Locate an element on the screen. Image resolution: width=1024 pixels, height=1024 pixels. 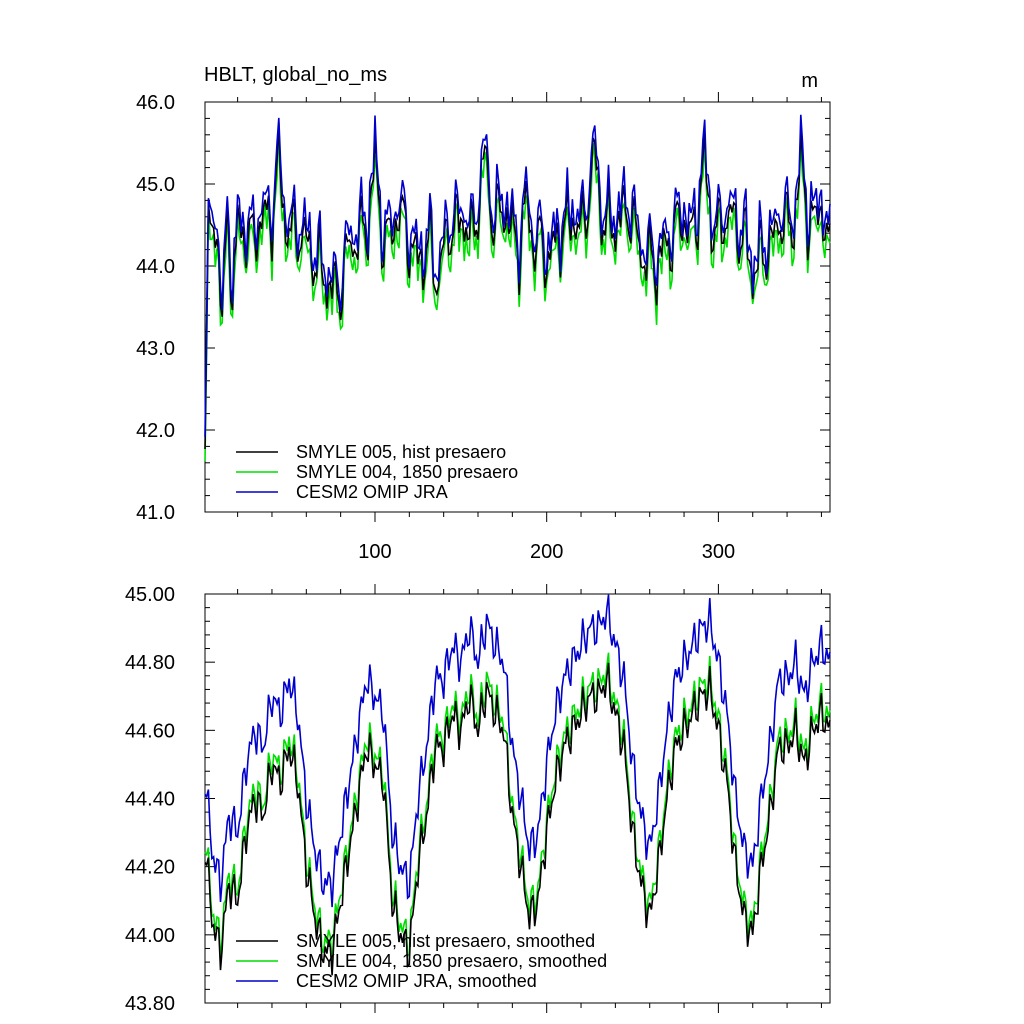
legend-label: CESM2 OMIP JRA is located at coordinates (372, 492).